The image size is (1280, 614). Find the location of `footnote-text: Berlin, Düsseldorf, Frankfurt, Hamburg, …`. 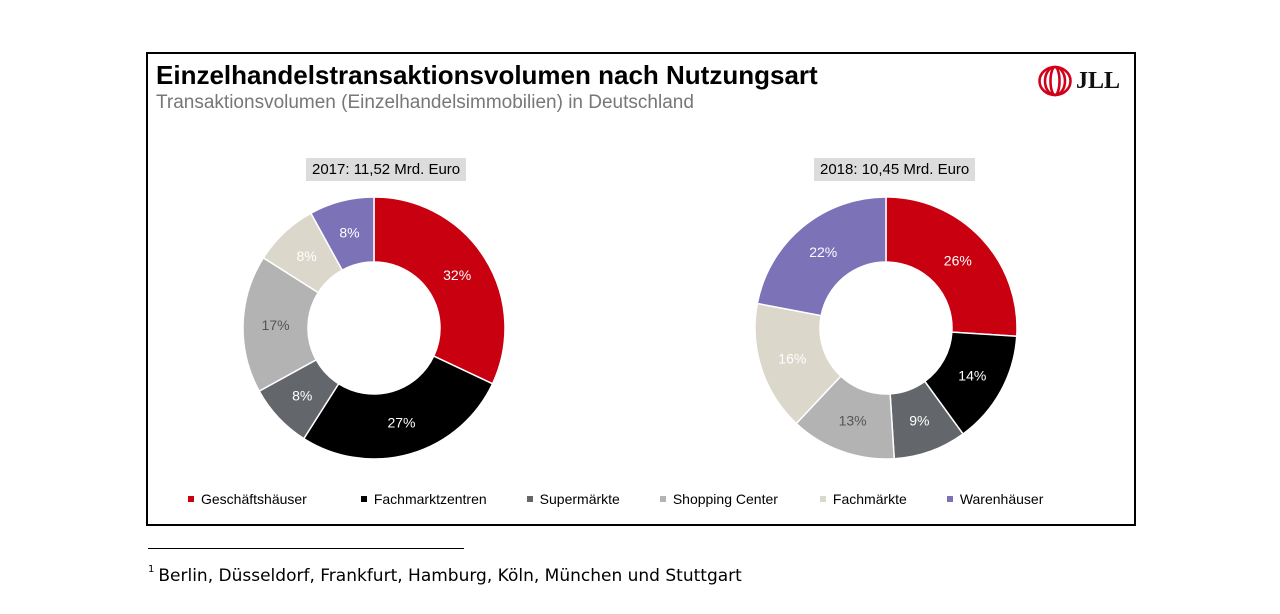

footnote-text: Berlin, Düsseldorf, Frankfurt, Hamburg, … is located at coordinates (450, 576).